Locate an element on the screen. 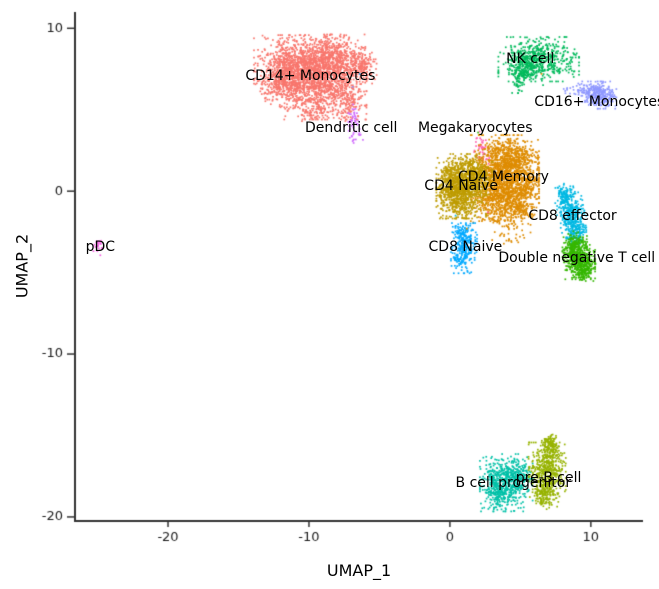 This screenshot has width=659, height=589. cluster-label-pre-b-cell: pre-B cell is located at coordinates (548, 477).